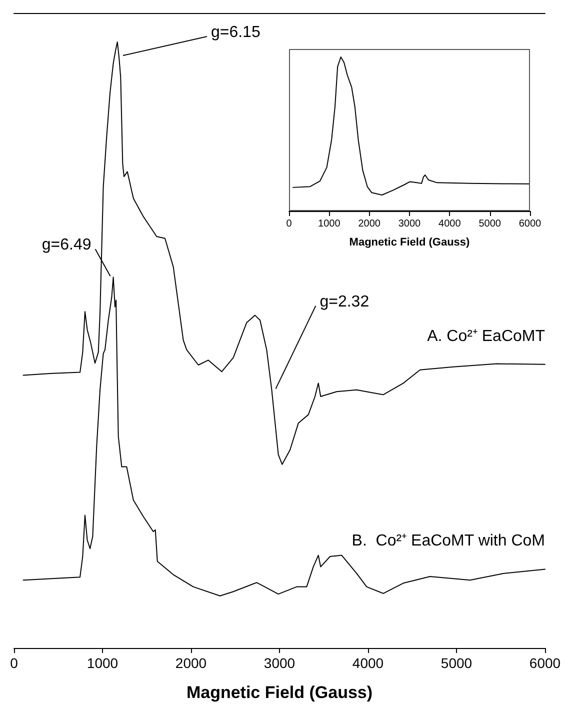 The image size is (568, 717). Describe the element at coordinates (486, 336) in the screenshot. I see `series-label: A. Co²⁺ EaCoMT` at that location.